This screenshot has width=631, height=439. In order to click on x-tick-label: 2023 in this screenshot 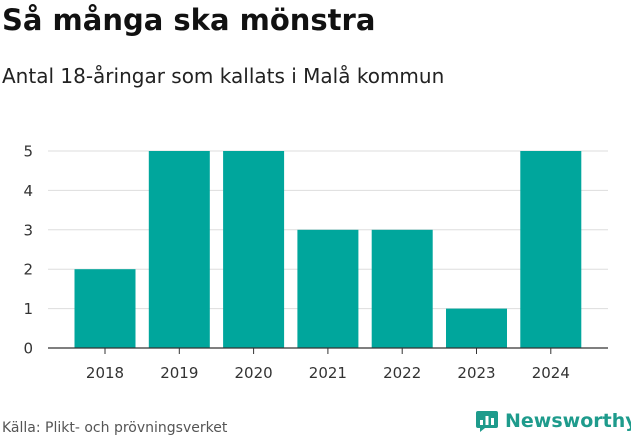, I will do `click(476, 373)`.